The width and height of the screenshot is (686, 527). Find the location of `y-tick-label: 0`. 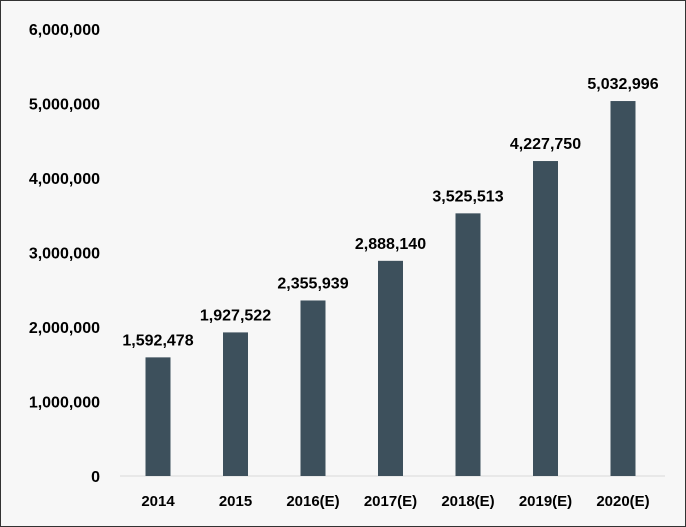

y-tick-label: 0 is located at coordinates (95, 477).